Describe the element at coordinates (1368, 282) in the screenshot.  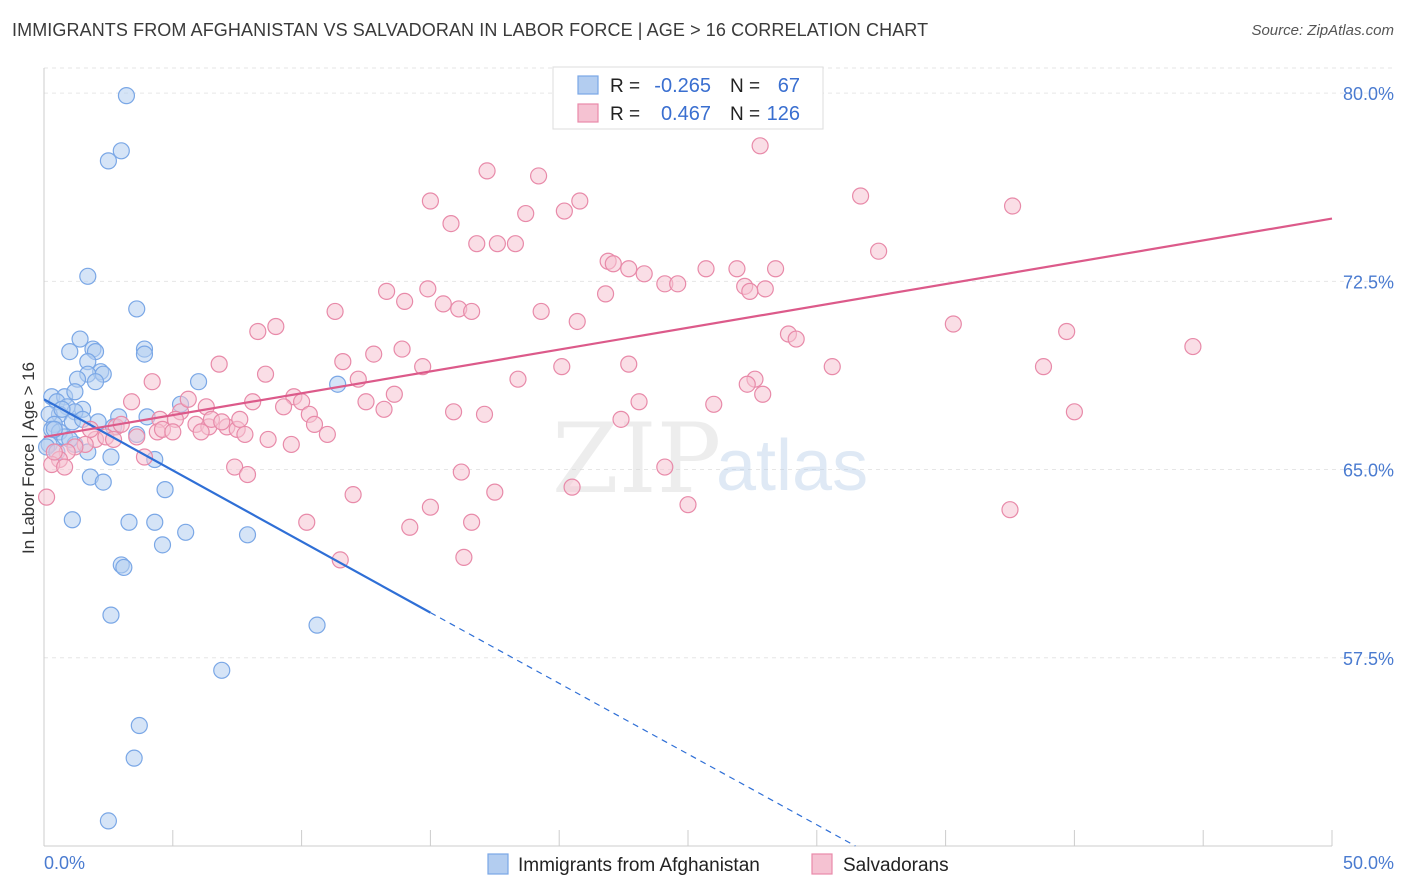
I see `y-tick-label: 72.5%` at that location.